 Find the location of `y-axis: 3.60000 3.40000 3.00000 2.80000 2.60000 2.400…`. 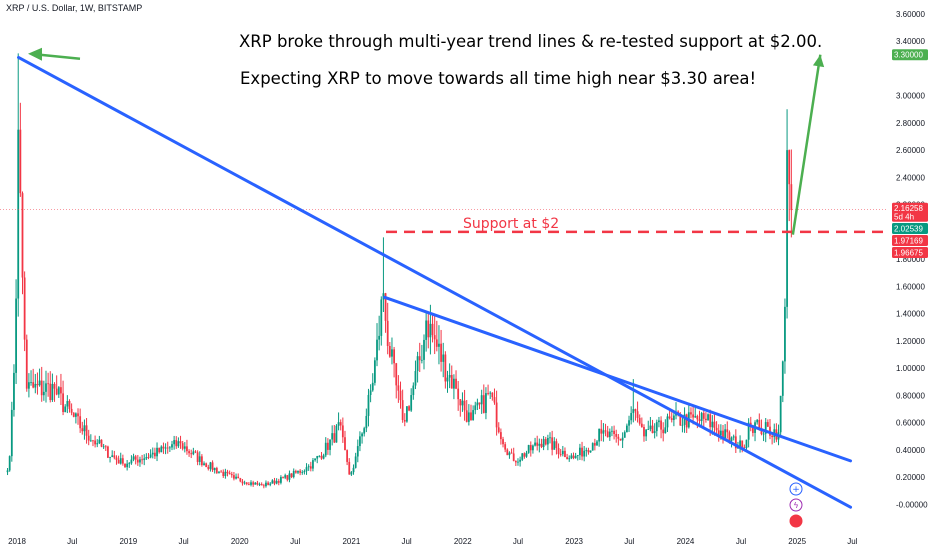

y-axis: 3.60000 3.40000 3.00000 2.80000 2.60000 2.400… is located at coordinates (912, 260).